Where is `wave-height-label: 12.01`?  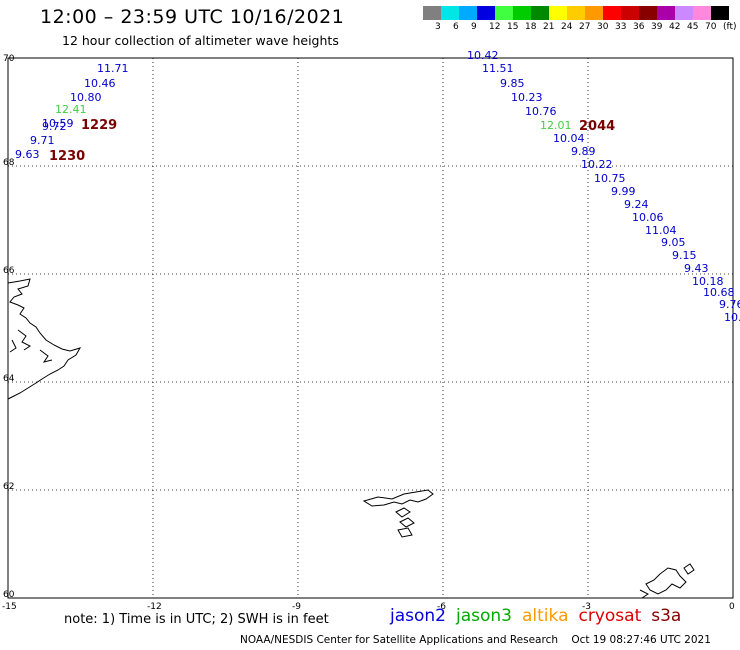
wave-height-label: 12.01 is located at coordinates (556, 125).